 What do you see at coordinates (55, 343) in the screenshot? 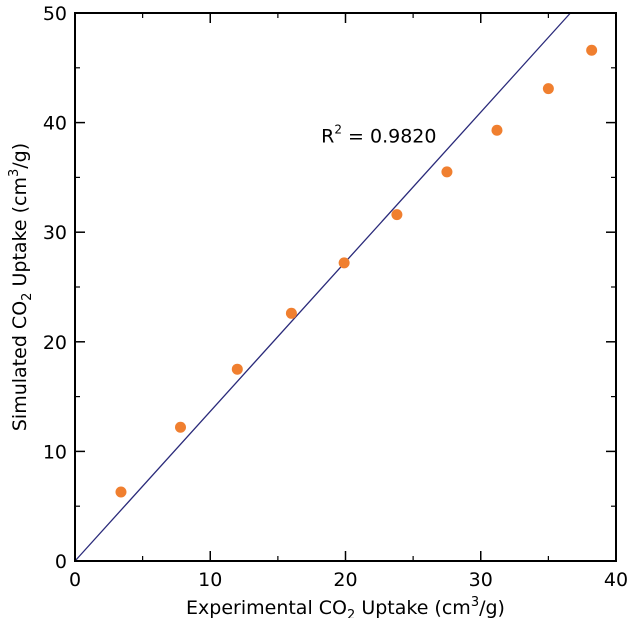
I see `y-tick-label: 20` at bounding box center [55, 343].